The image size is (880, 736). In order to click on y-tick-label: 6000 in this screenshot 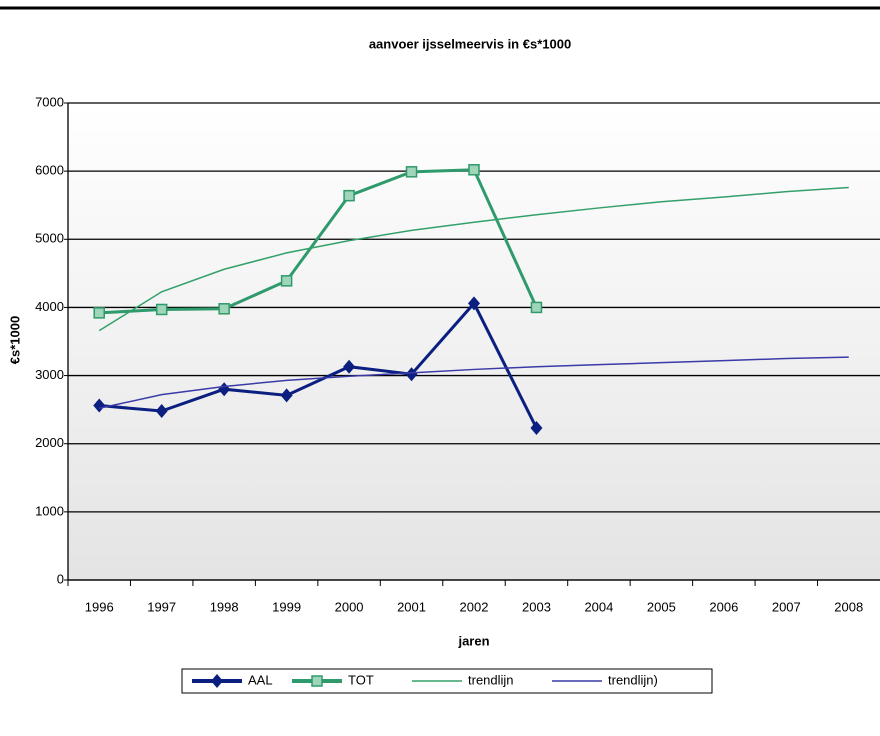, I will do `click(49, 170)`.